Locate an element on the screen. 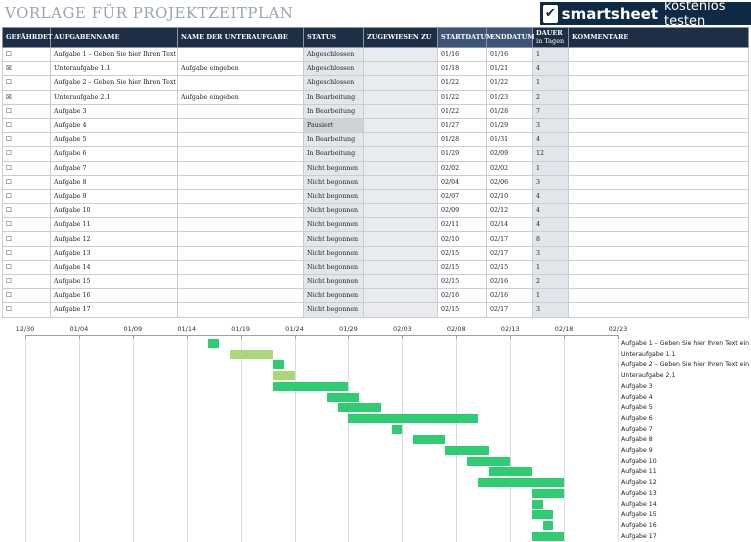 The width and height of the screenshot is (751, 542). gefaehrdet-checkbox: ☒ is located at coordinates (26, 97).